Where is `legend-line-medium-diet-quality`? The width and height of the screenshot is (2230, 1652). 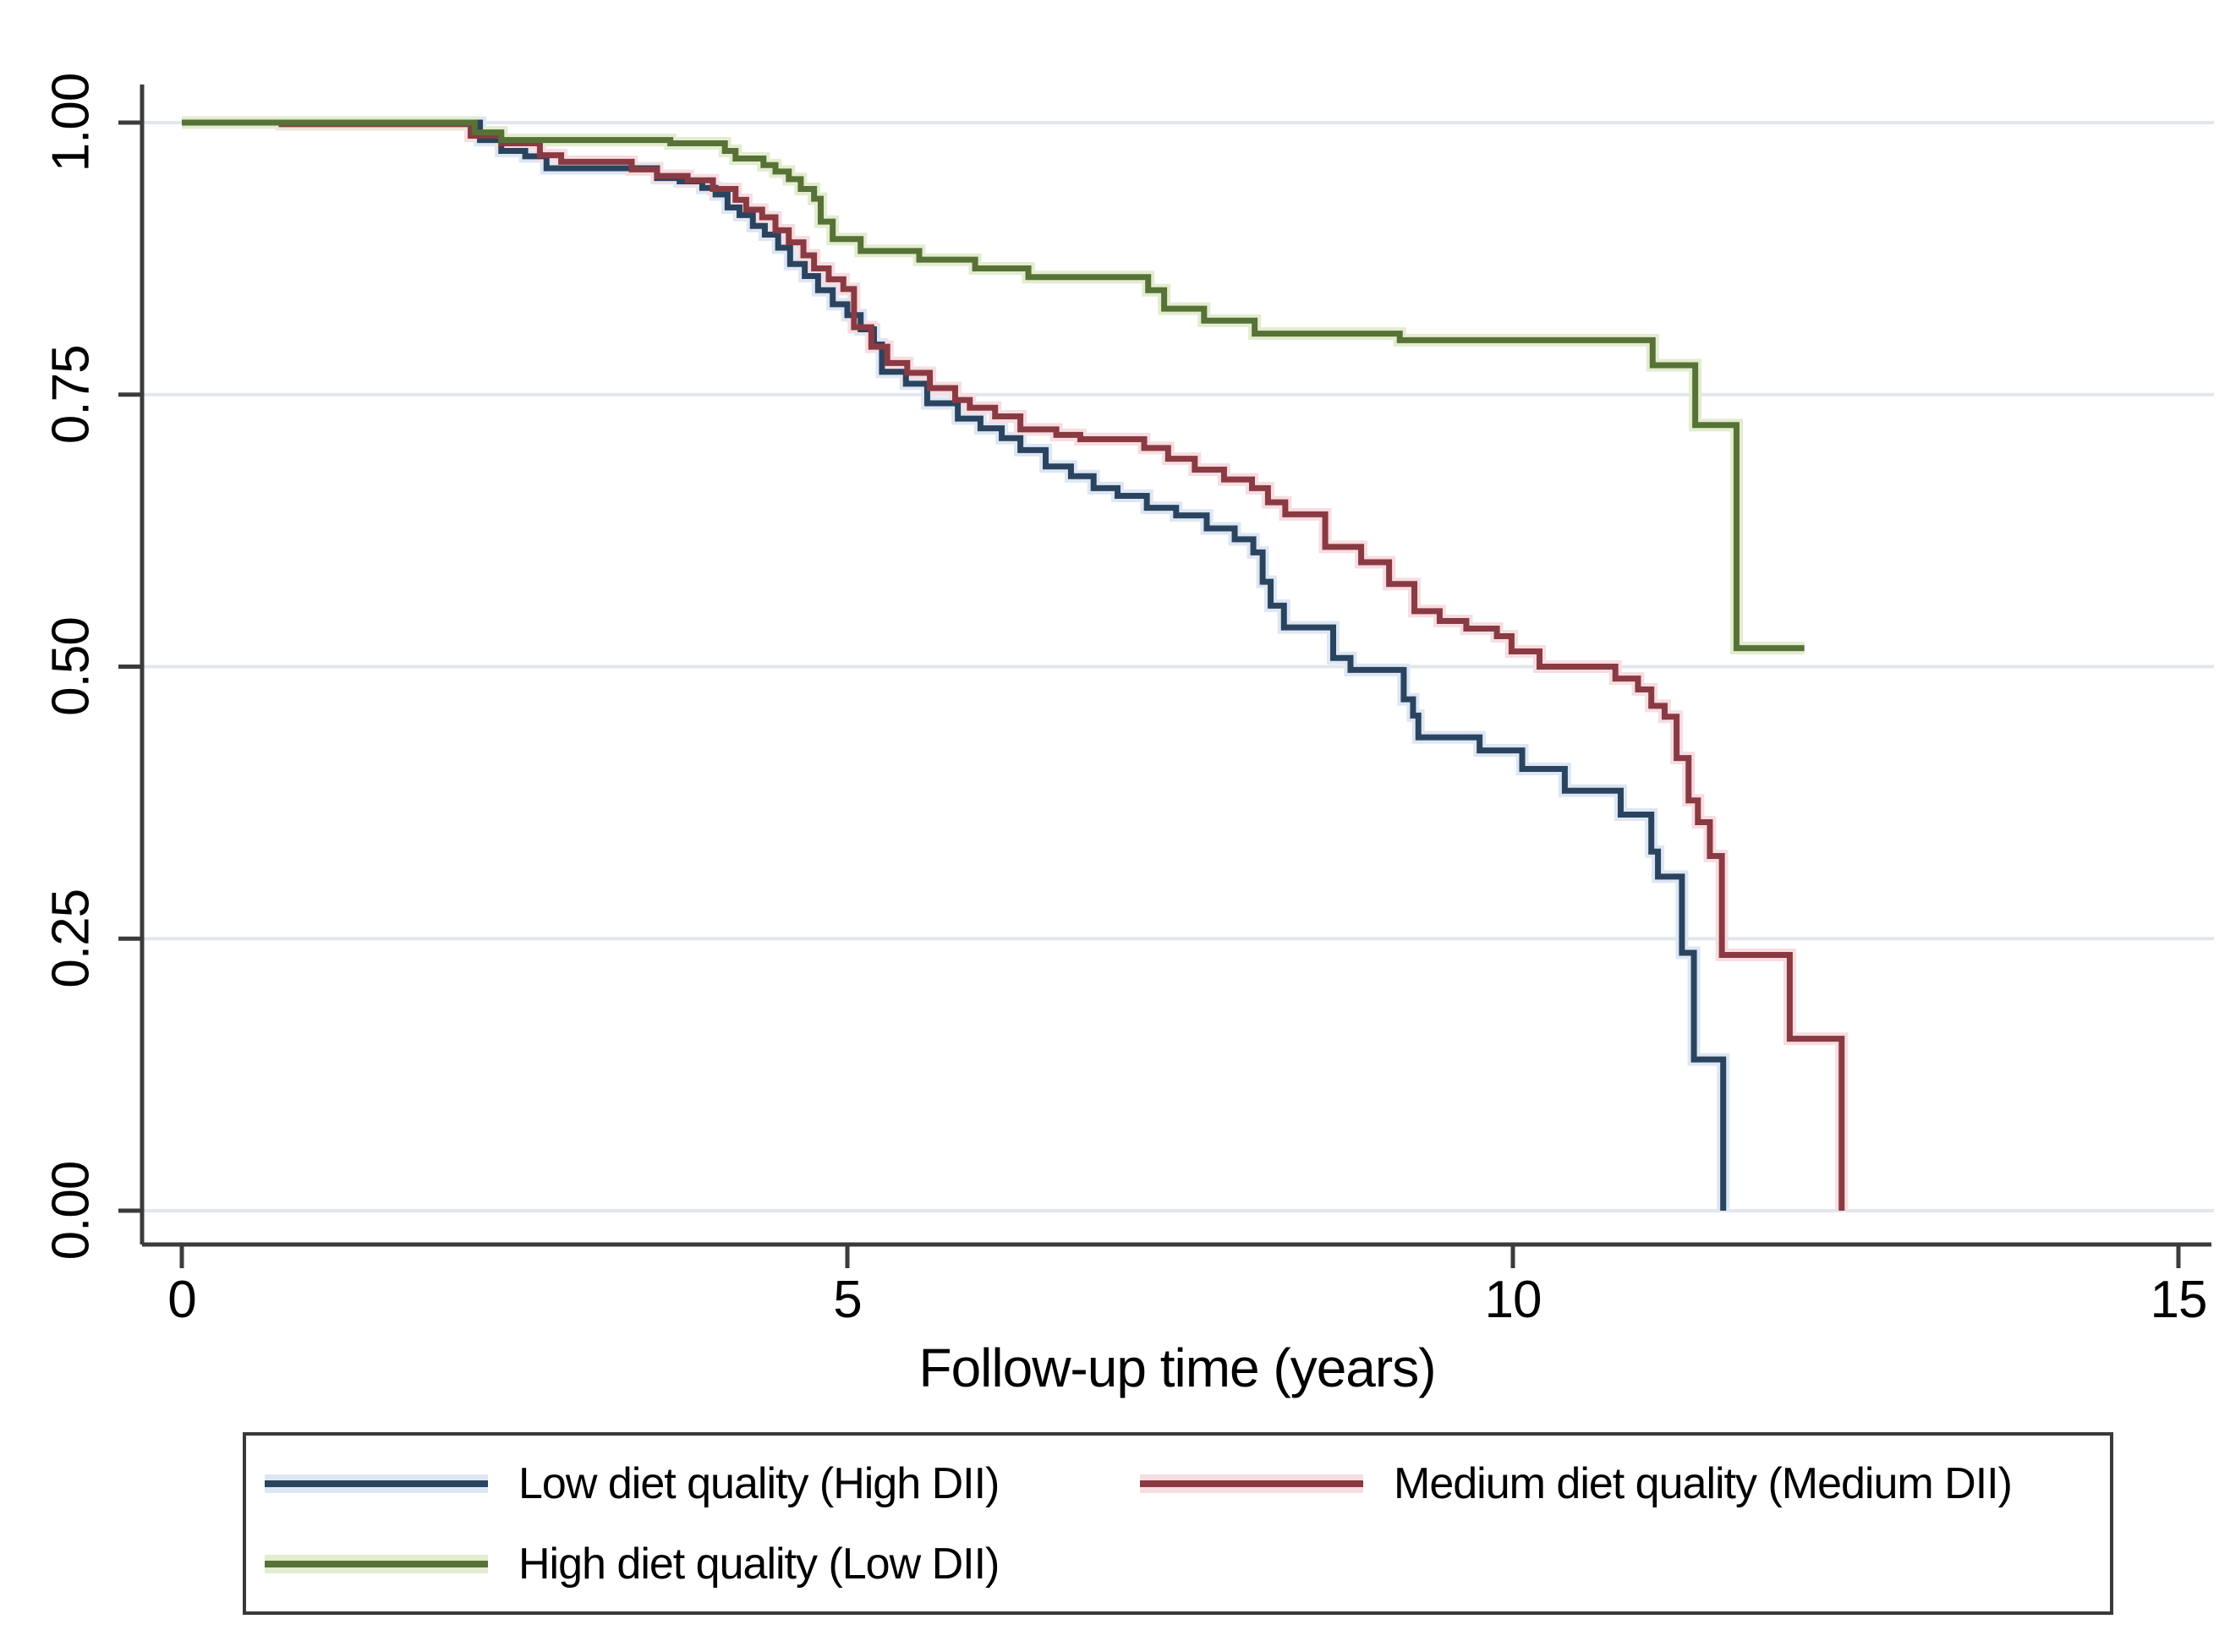
legend-line-medium-diet-quality is located at coordinates (1252, 1483).